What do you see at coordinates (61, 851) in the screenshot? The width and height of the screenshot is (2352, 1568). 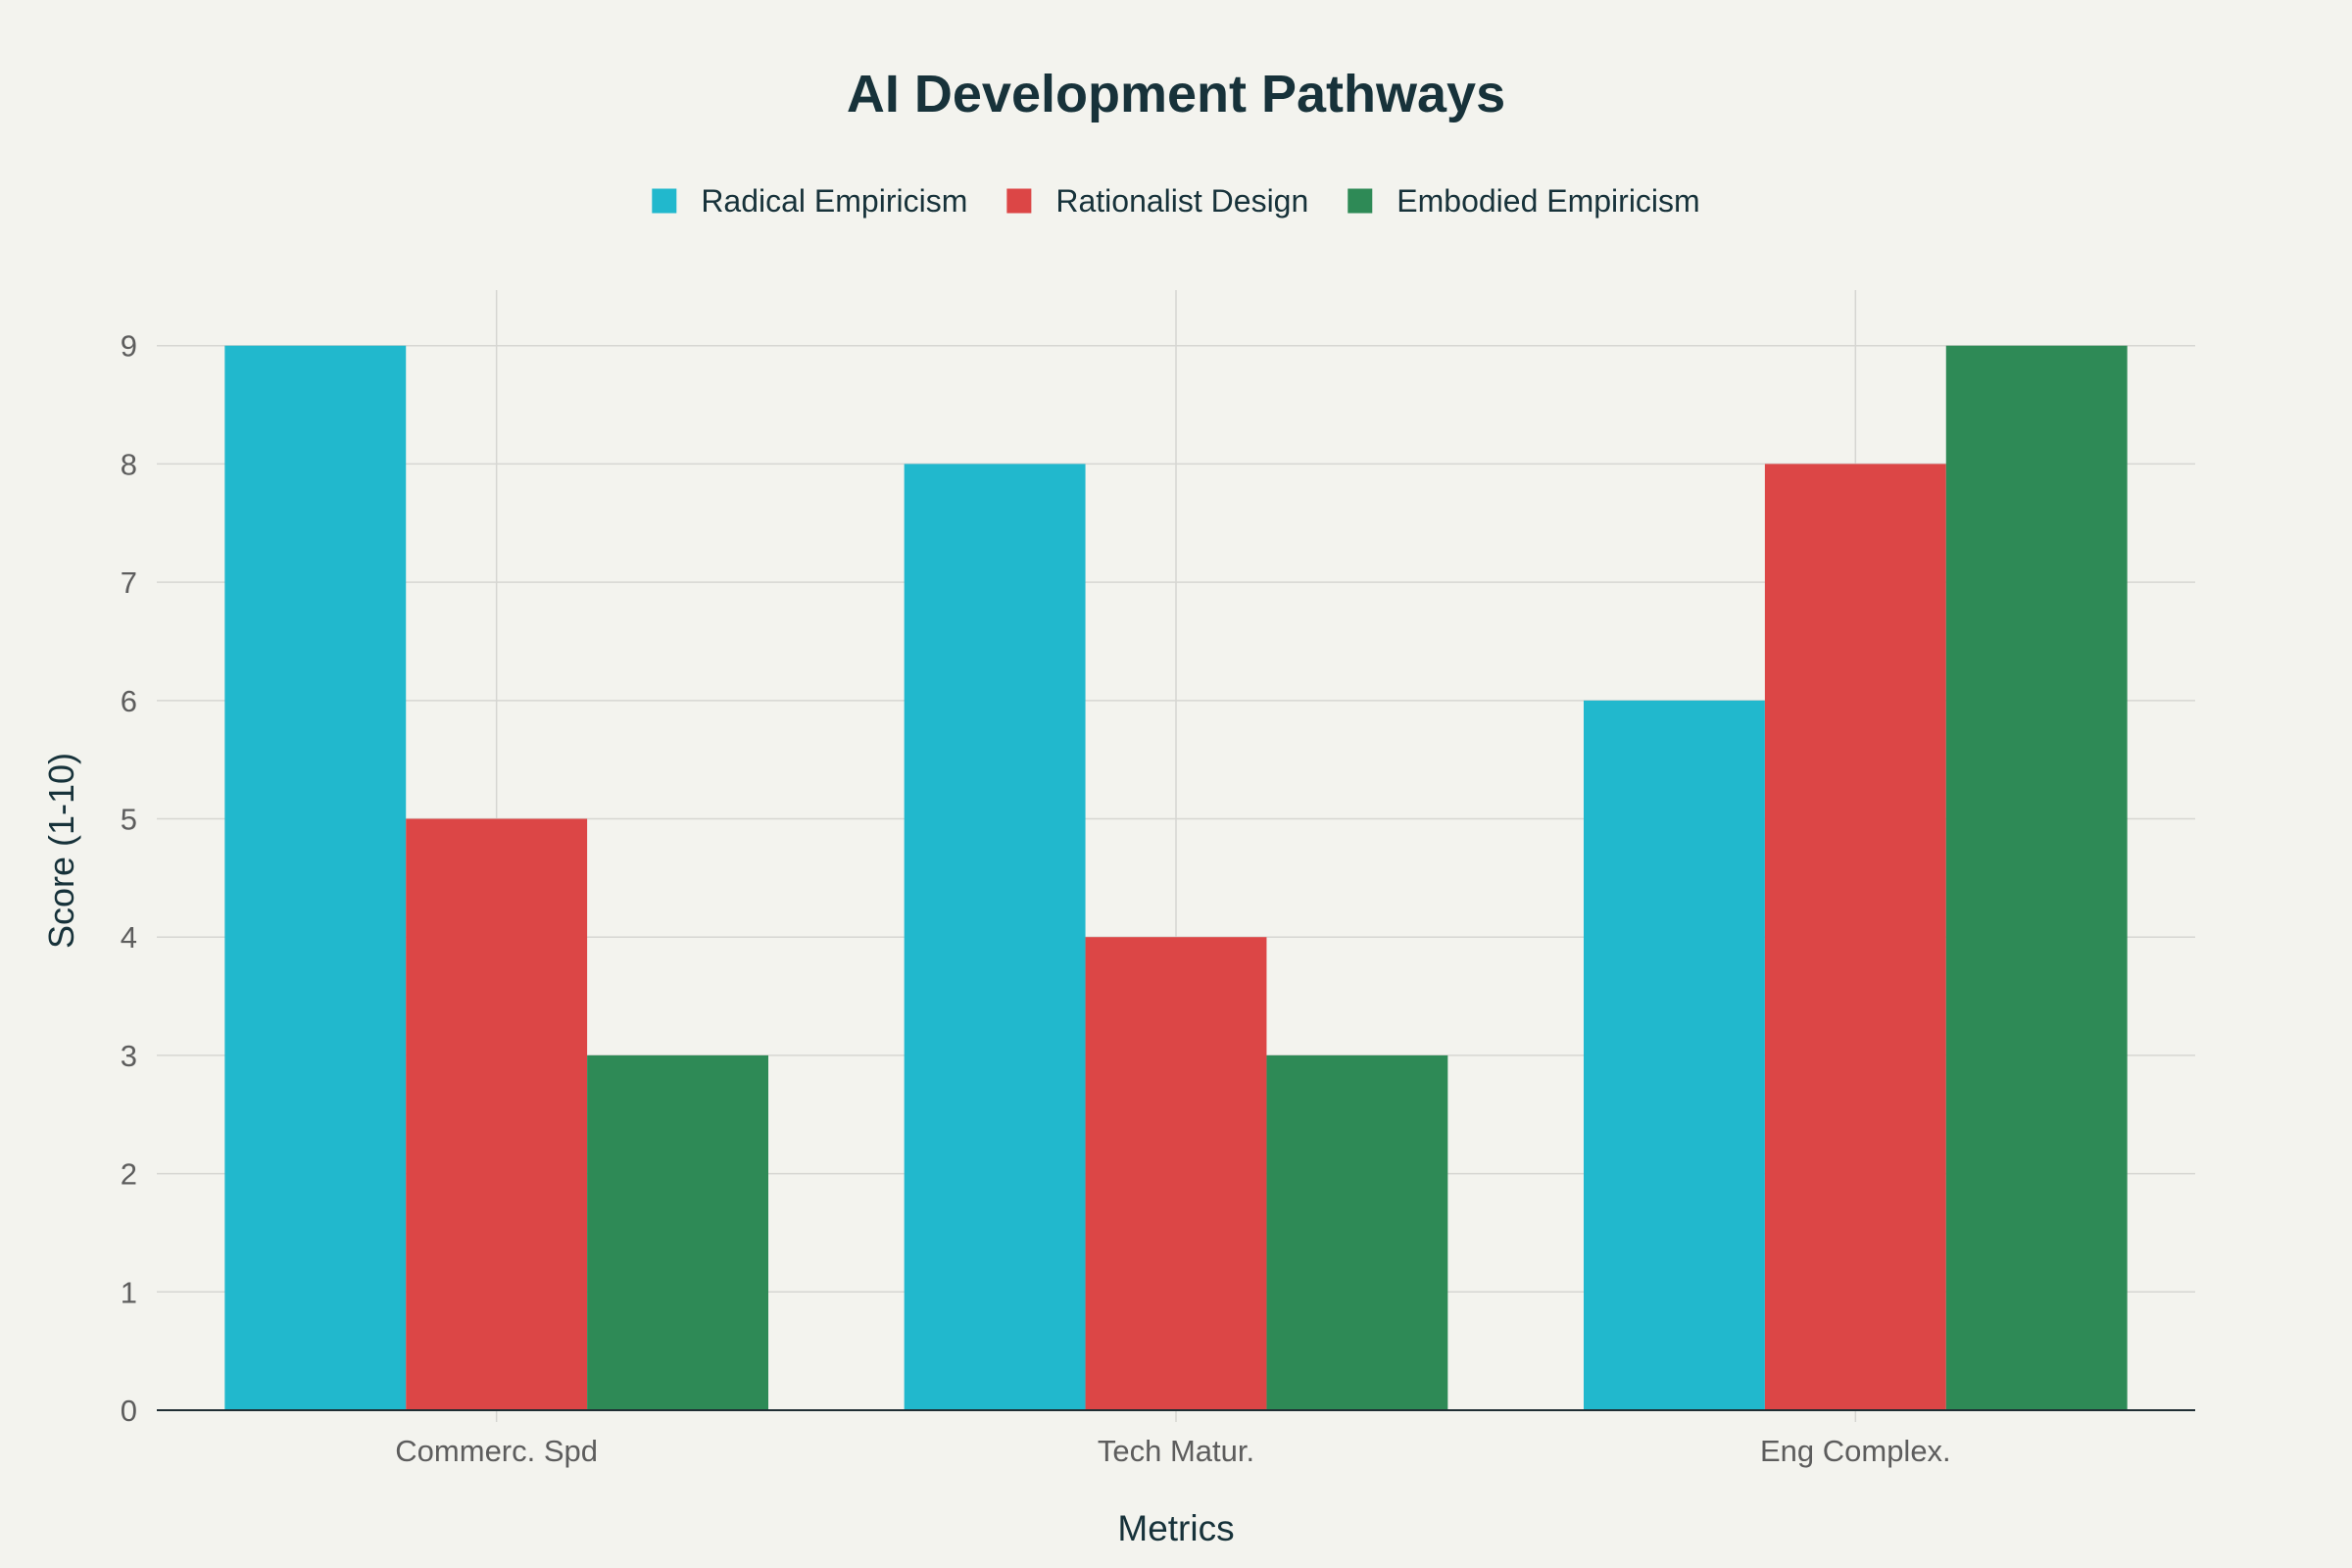 I see `y-axis-title: Score (1-10)` at bounding box center [61, 851].